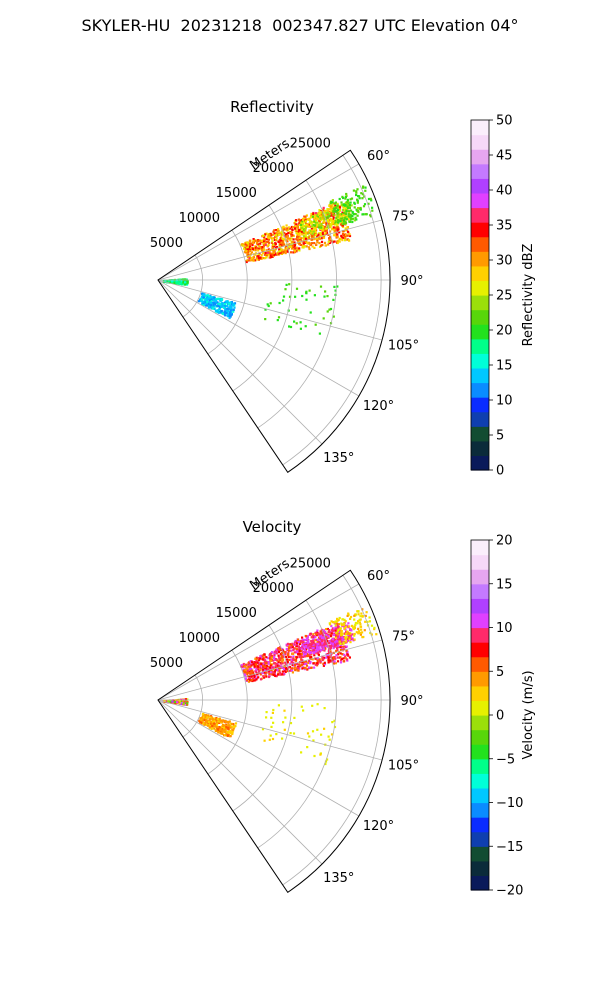 This screenshot has height=1000, width=600. What do you see at coordinates (504, 191) in the screenshot?
I see `colorbar-tick-label: 40` at bounding box center [504, 191].